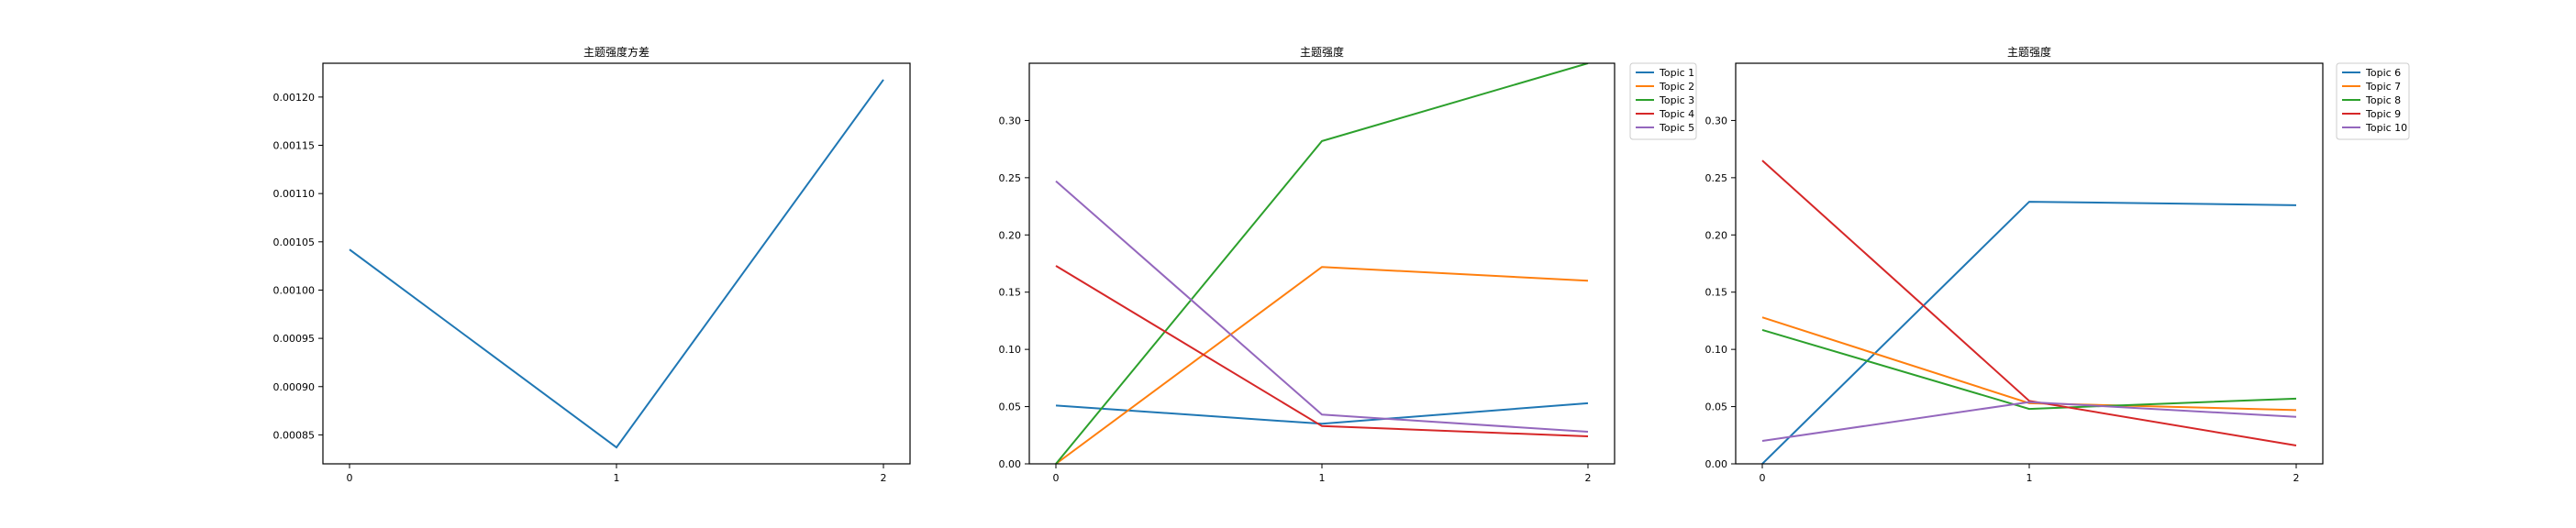 This screenshot has height=528, width=2576. What do you see at coordinates (1676, 87) in the screenshot?
I see `legend-label: Topic 2` at bounding box center [1676, 87].